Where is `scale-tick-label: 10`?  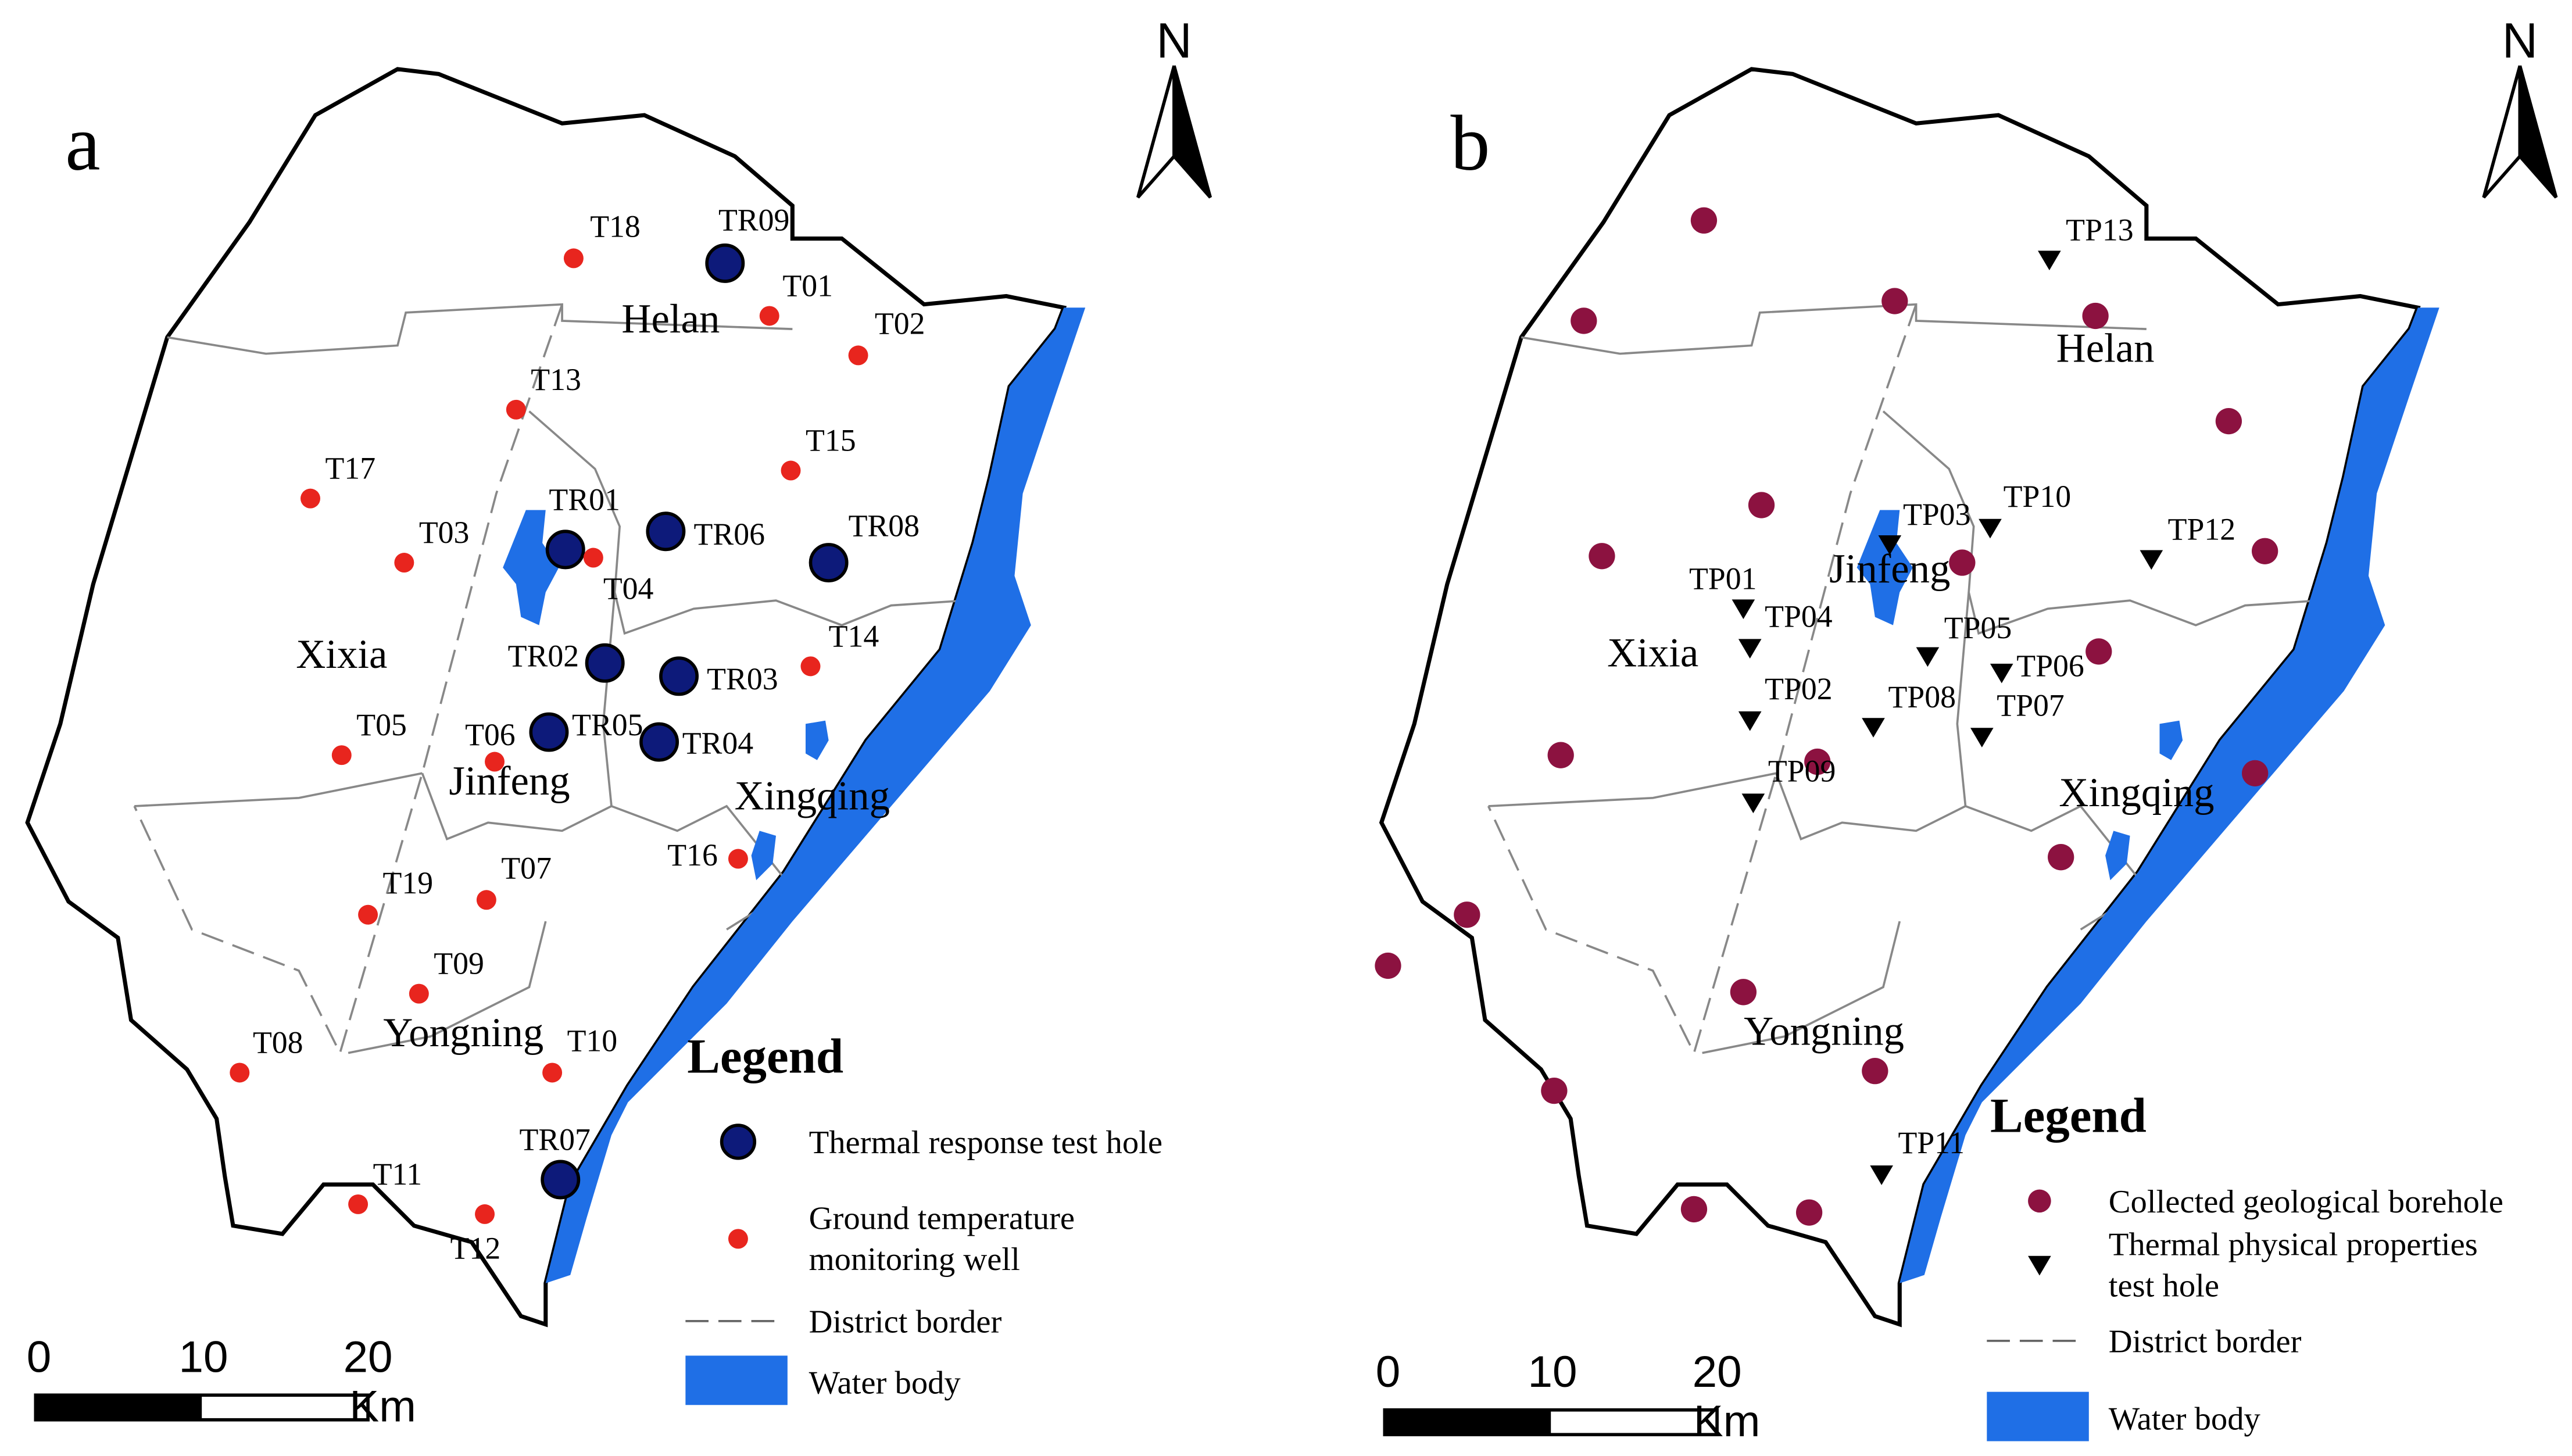 scale-tick-label: 10 is located at coordinates (203, 1357).